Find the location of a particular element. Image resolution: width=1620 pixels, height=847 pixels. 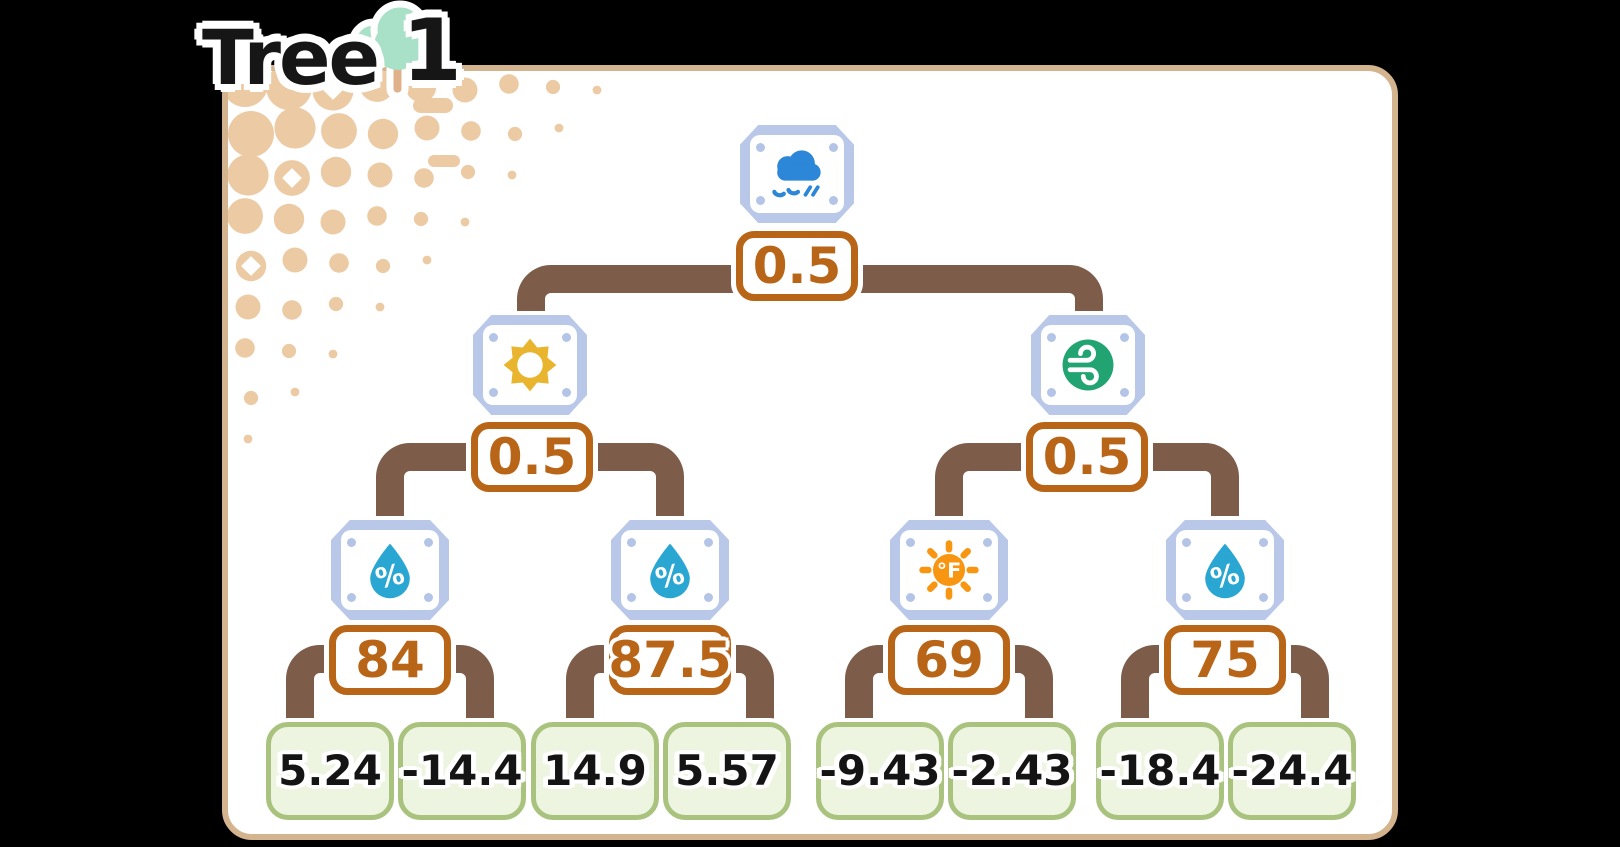

node-humidity-1: % is located at coordinates (390, 570).